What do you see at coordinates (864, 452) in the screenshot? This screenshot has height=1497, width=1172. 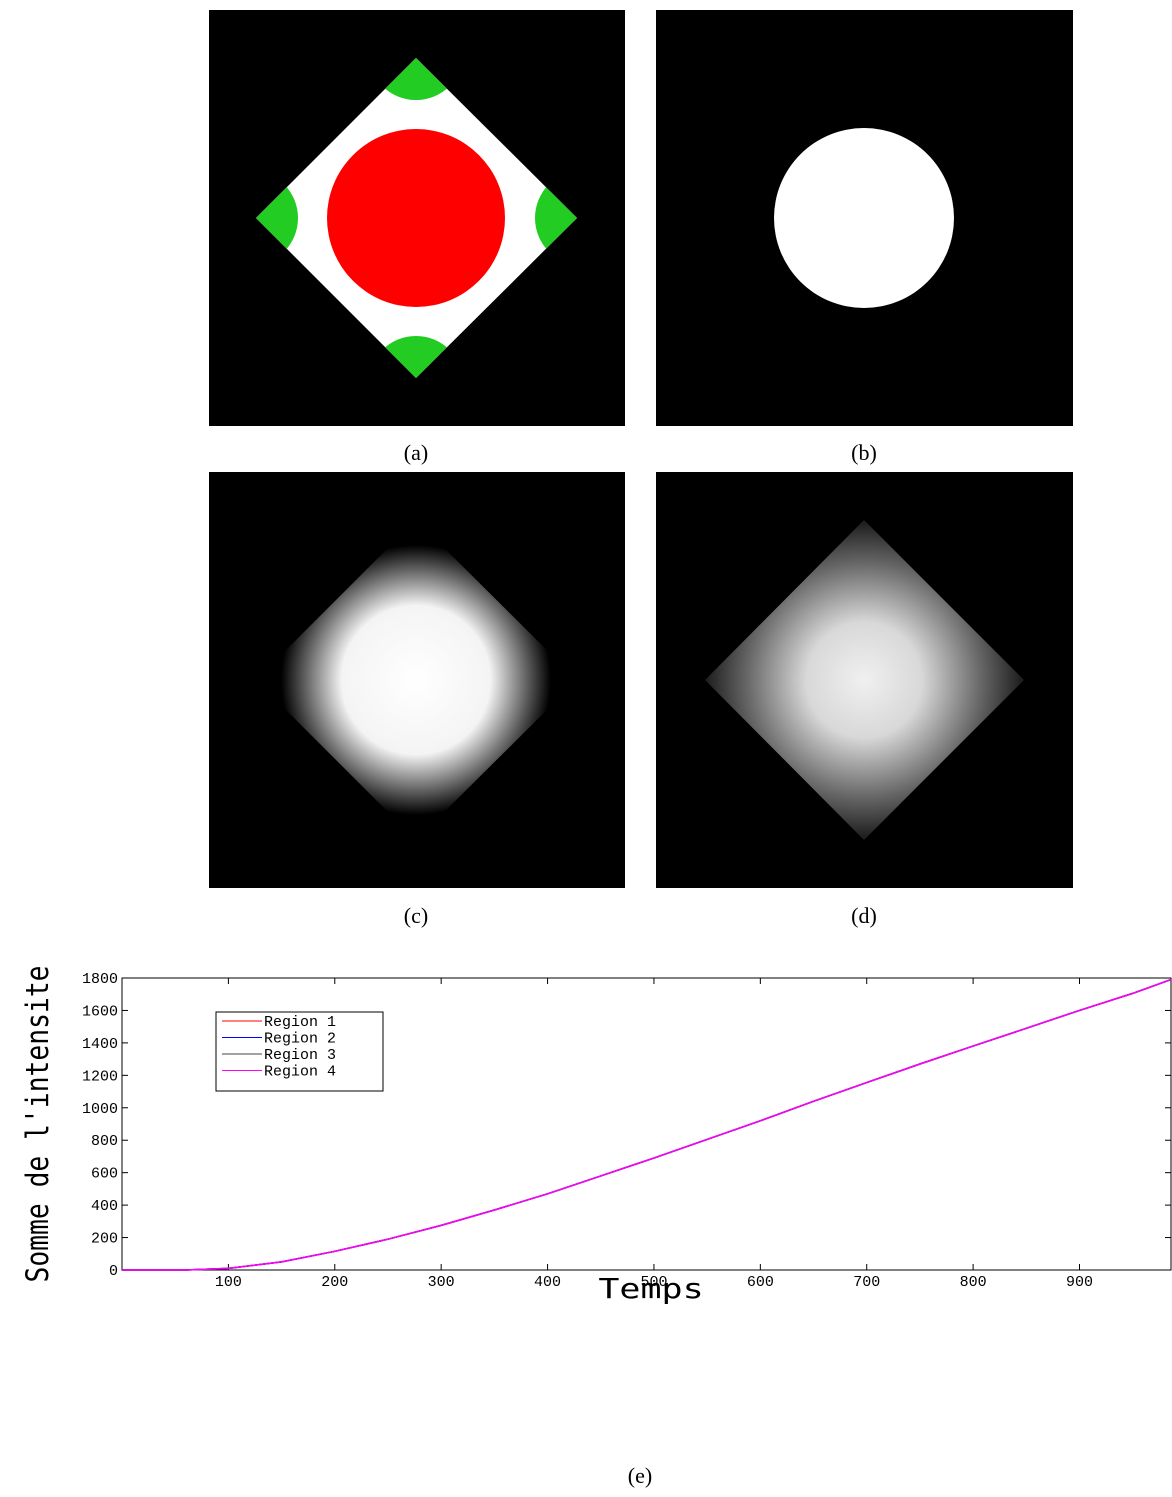 I see `caption: (b)` at bounding box center [864, 452].